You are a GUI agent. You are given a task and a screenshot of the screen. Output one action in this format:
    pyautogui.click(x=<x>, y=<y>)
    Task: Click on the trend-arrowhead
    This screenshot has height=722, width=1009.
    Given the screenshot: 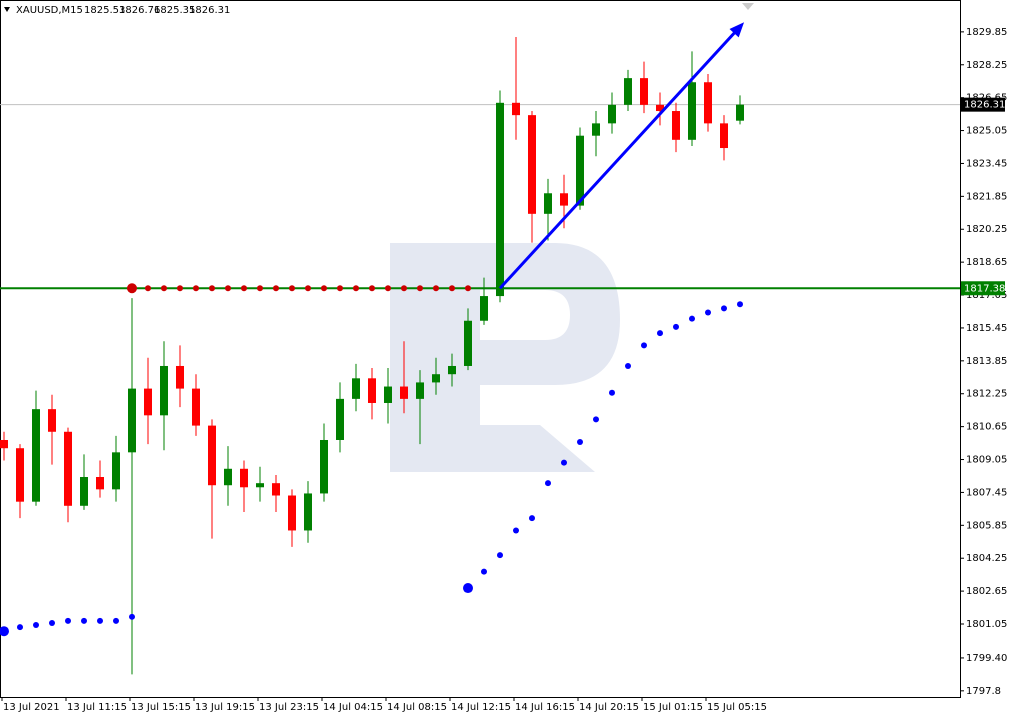 What is the action you would take?
    pyautogui.click(x=737, y=30)
    